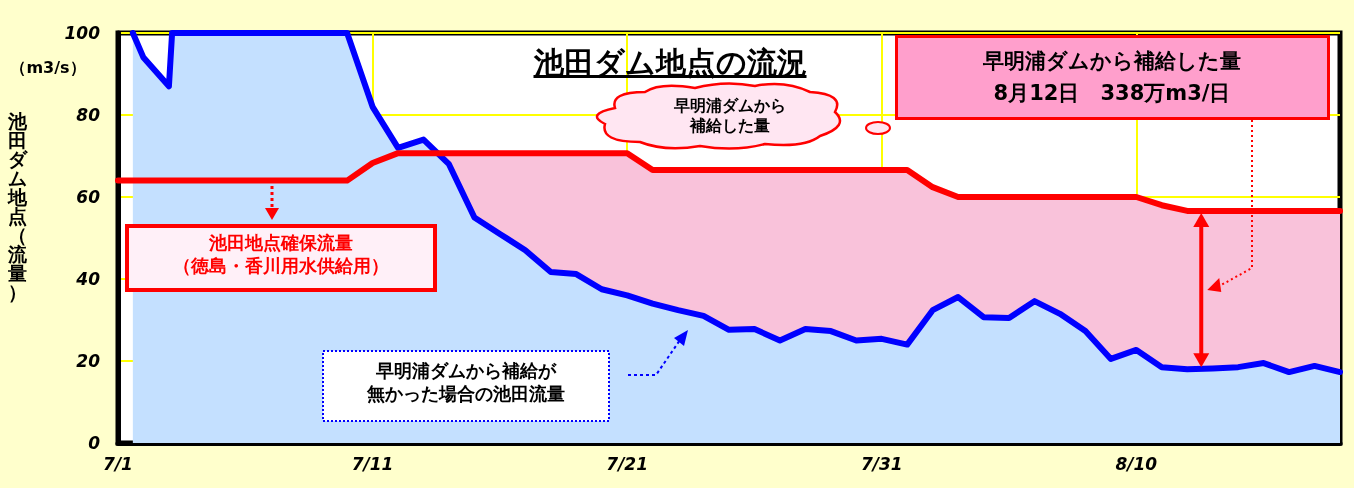  Describe the element at coordinates (1136, 463) in the screenshot. I see `x-tick-label: 8/10` at that location.